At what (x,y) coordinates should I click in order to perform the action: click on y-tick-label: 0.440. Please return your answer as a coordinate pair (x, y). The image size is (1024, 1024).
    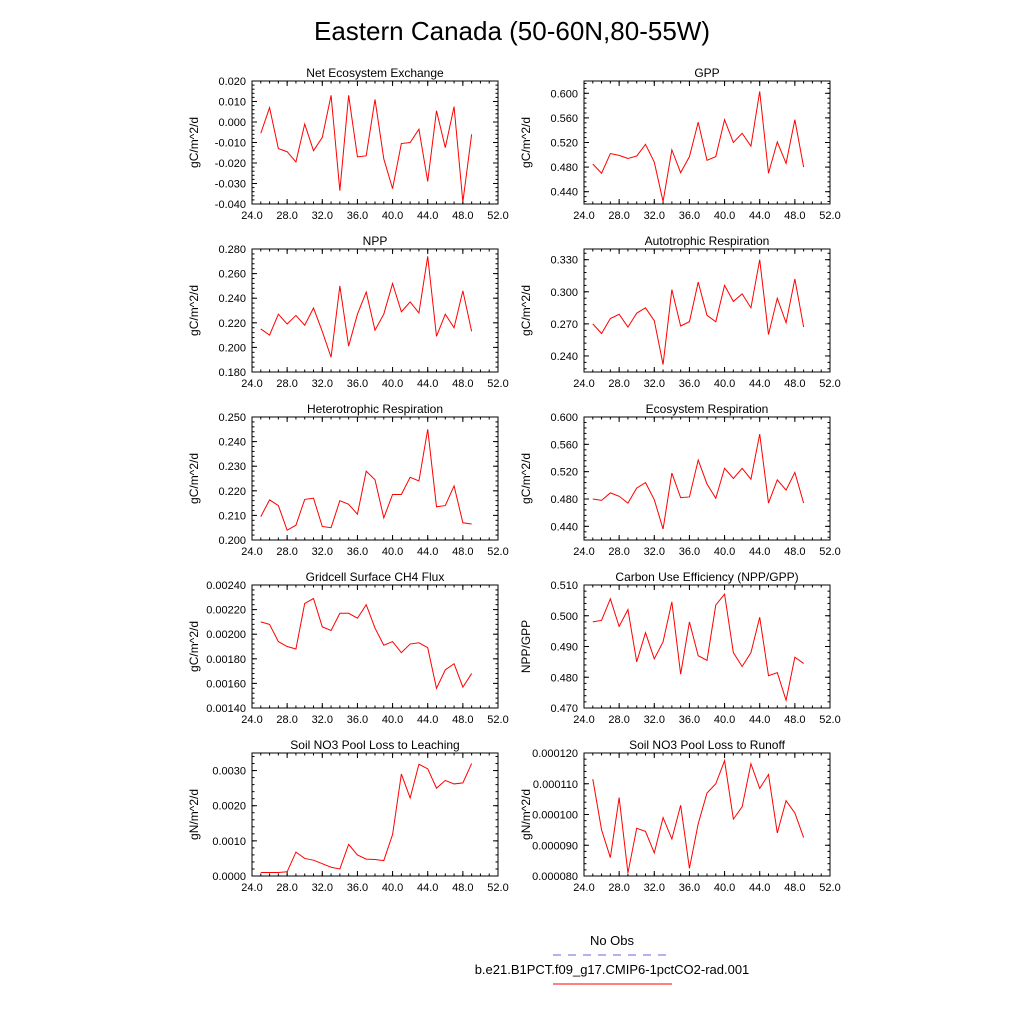
    Looking at the image, I should click on (564, 527).